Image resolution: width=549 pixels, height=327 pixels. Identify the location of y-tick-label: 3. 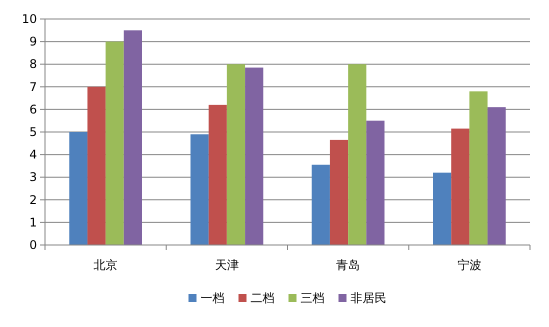
(33, 177).